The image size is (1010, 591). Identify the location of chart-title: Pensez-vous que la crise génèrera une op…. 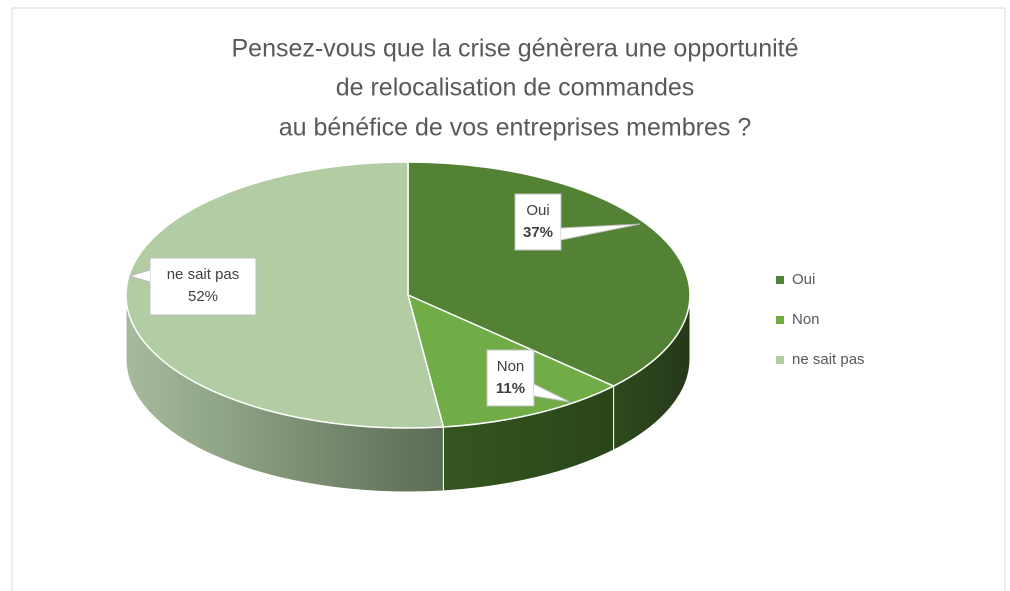
(514, 49).